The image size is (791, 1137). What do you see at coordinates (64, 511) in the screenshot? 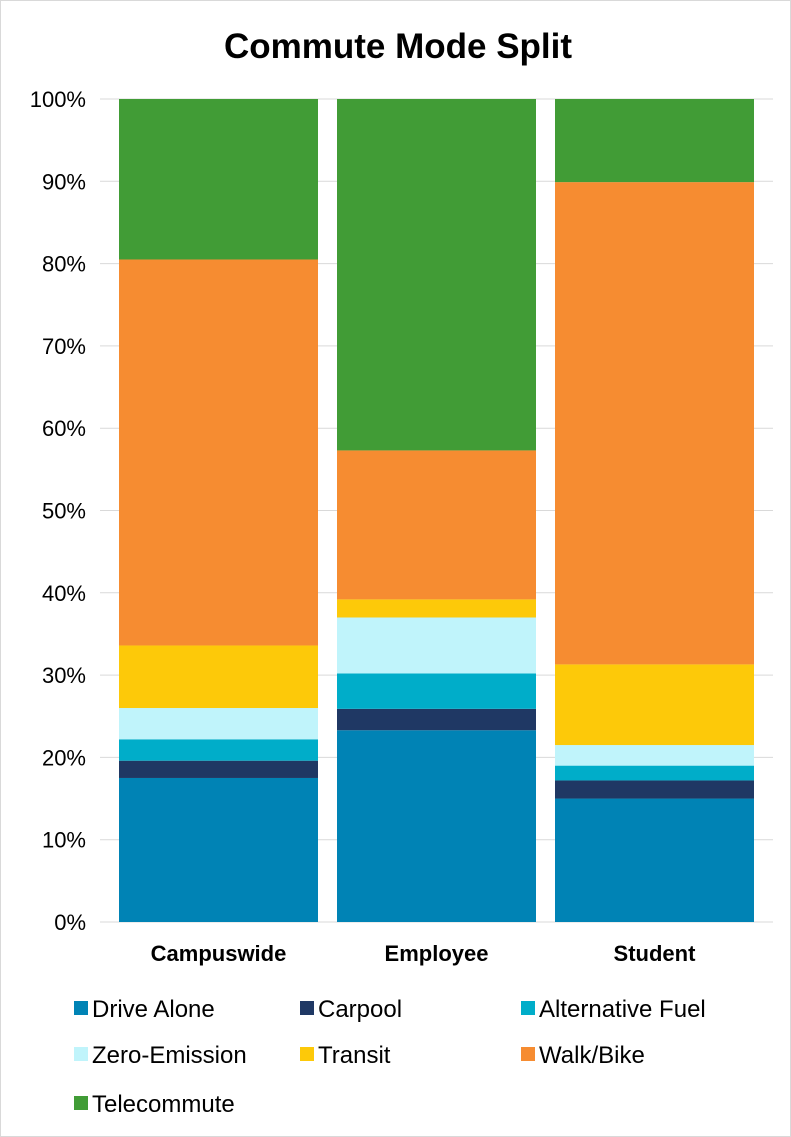
I see `y-tick-label: 50%` at bounding box center [64, 511].